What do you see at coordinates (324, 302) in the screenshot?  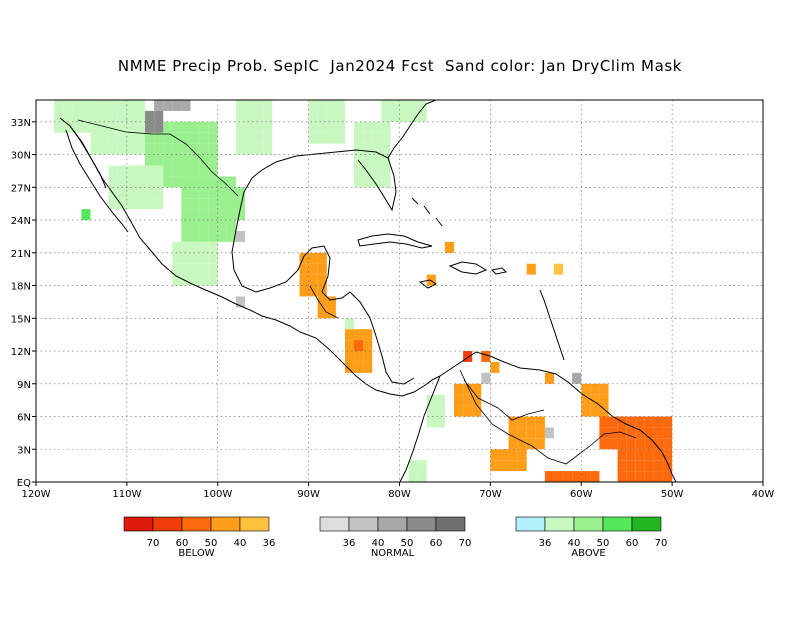 I see `border-mexico-guatemala` at bounding box center [324, 302].